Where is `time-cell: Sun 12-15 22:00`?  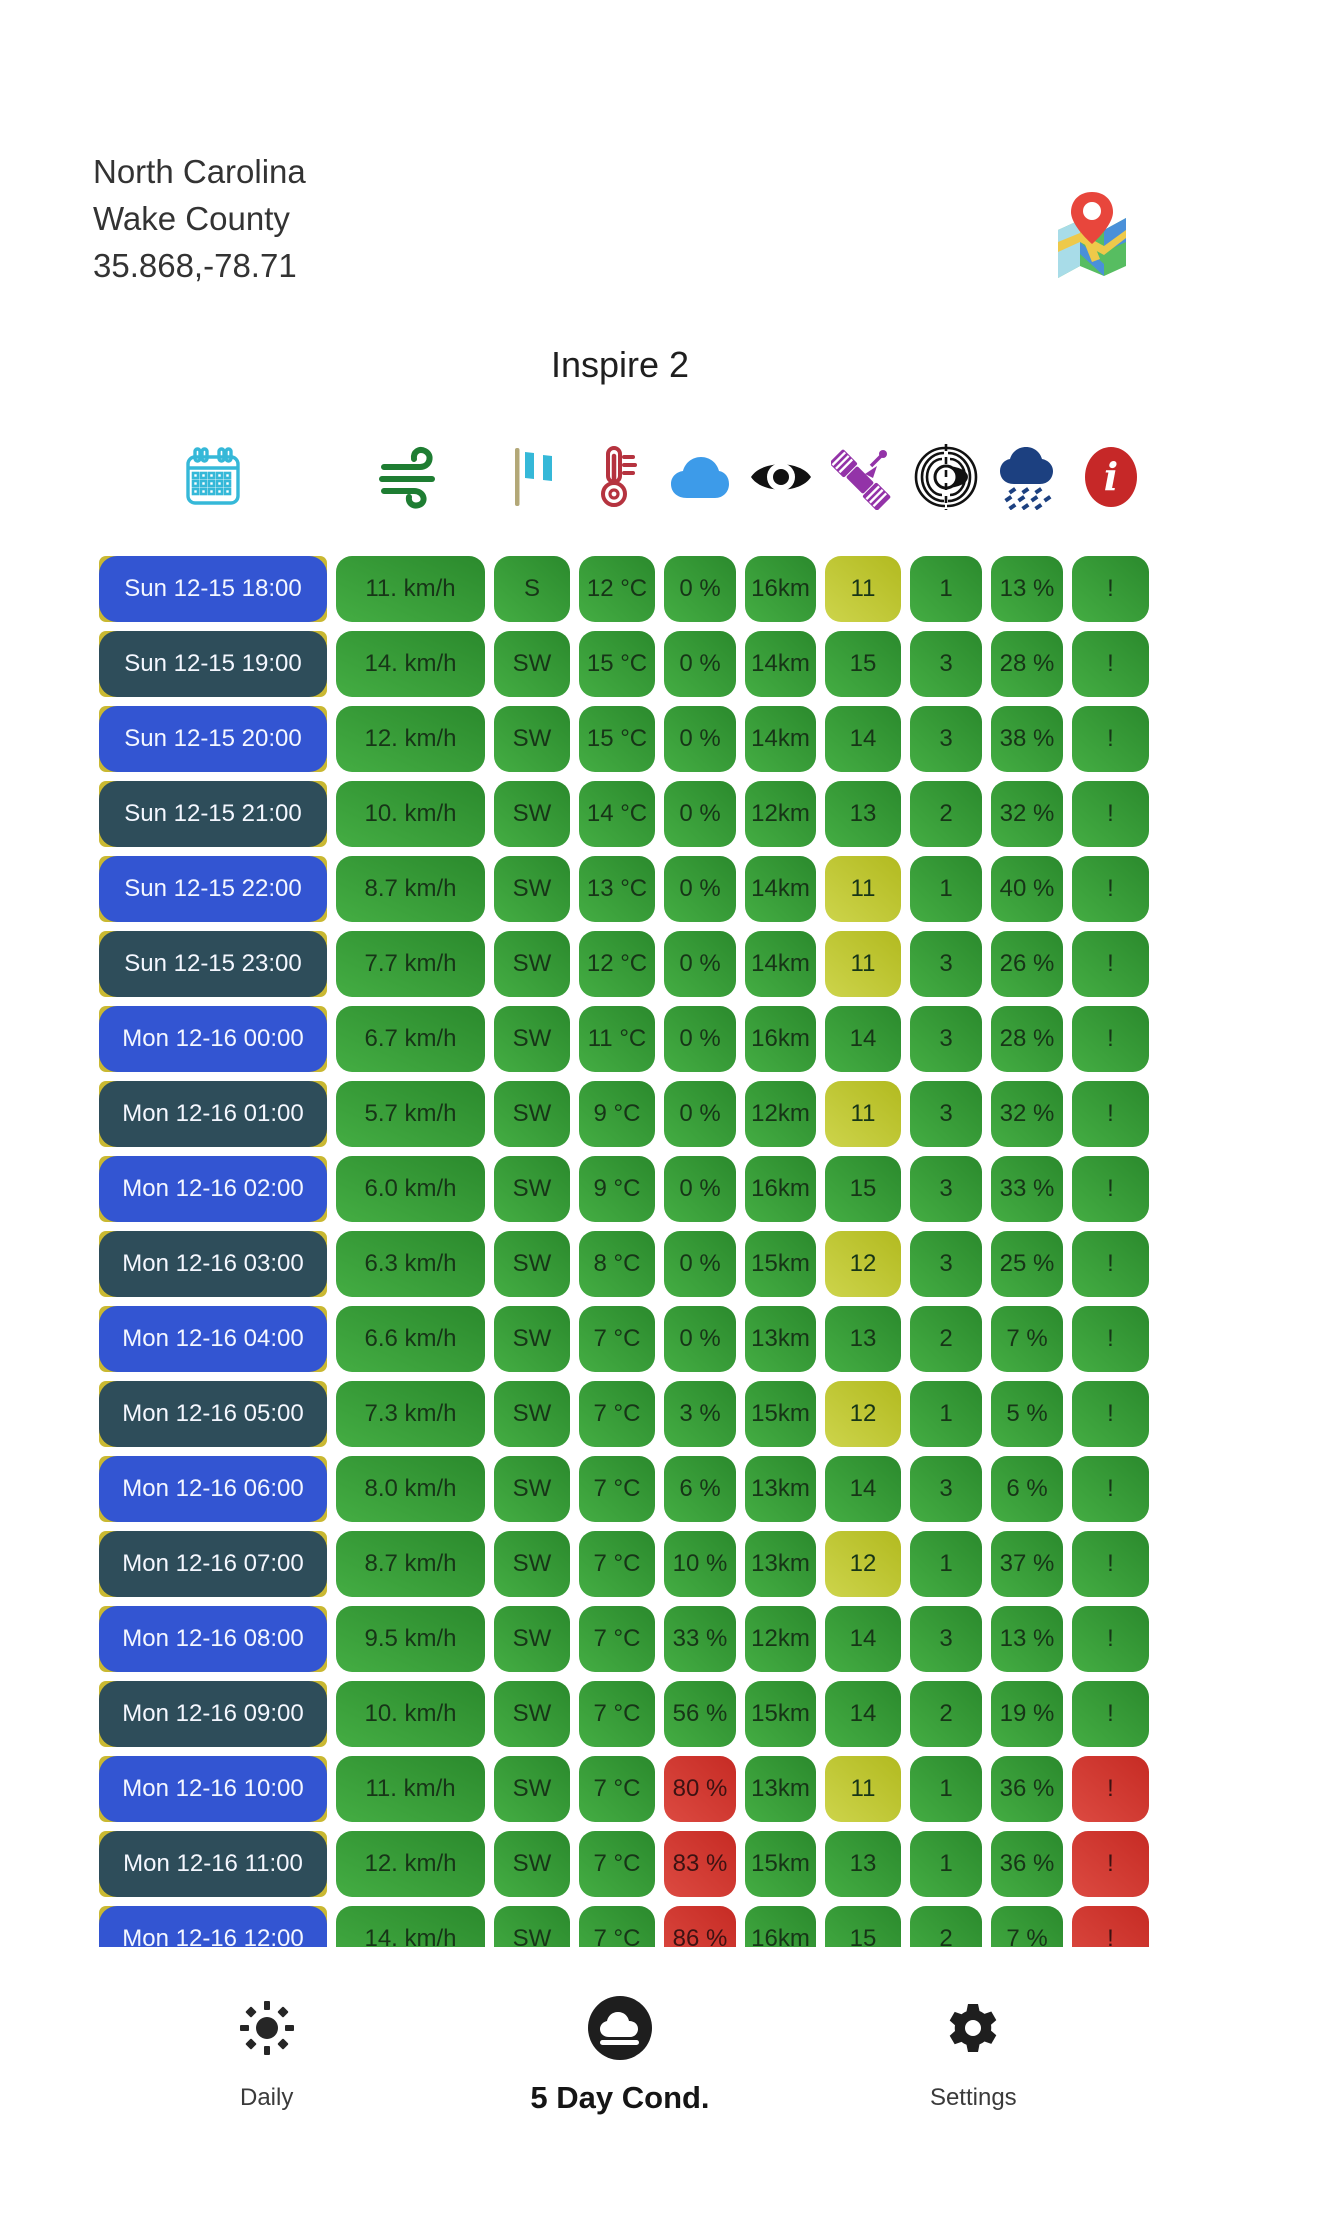
time-cell: Sun 12-15 22:00 is located at coordinates (213, 889).